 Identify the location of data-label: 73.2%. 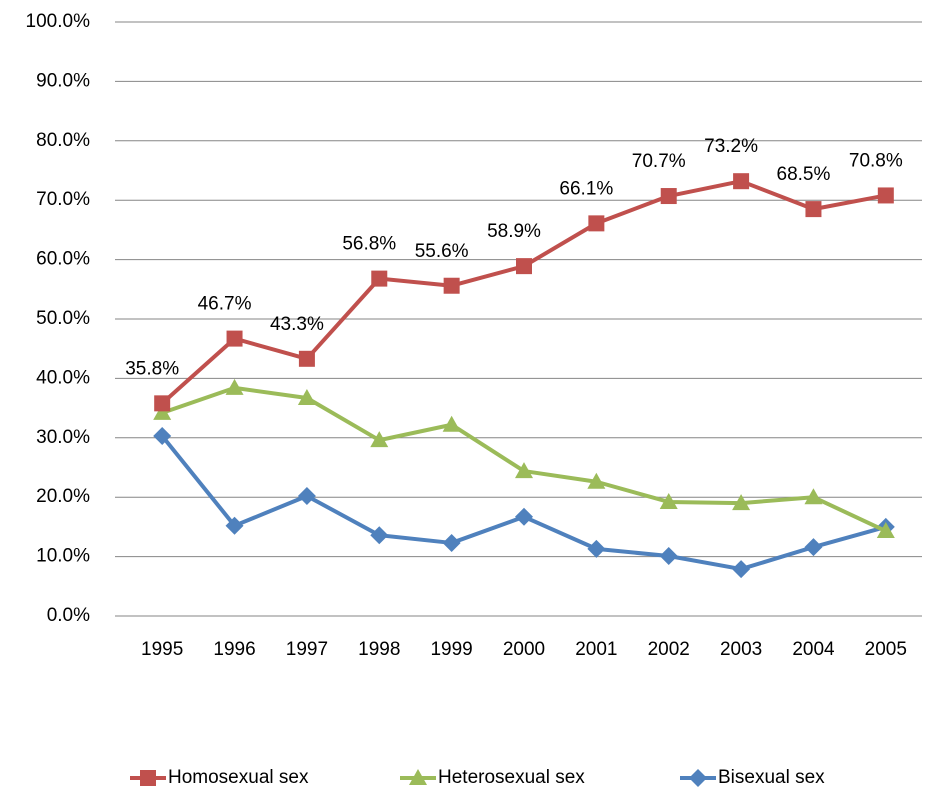
(731, 146).